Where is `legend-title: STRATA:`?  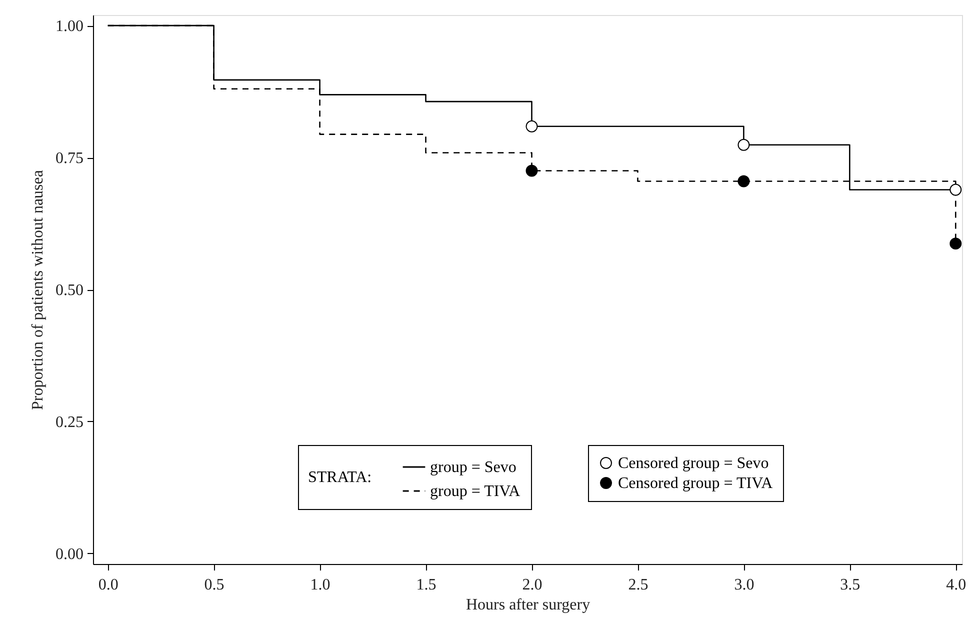
legend-title: STRATA: is located at coordinates (340, 477).